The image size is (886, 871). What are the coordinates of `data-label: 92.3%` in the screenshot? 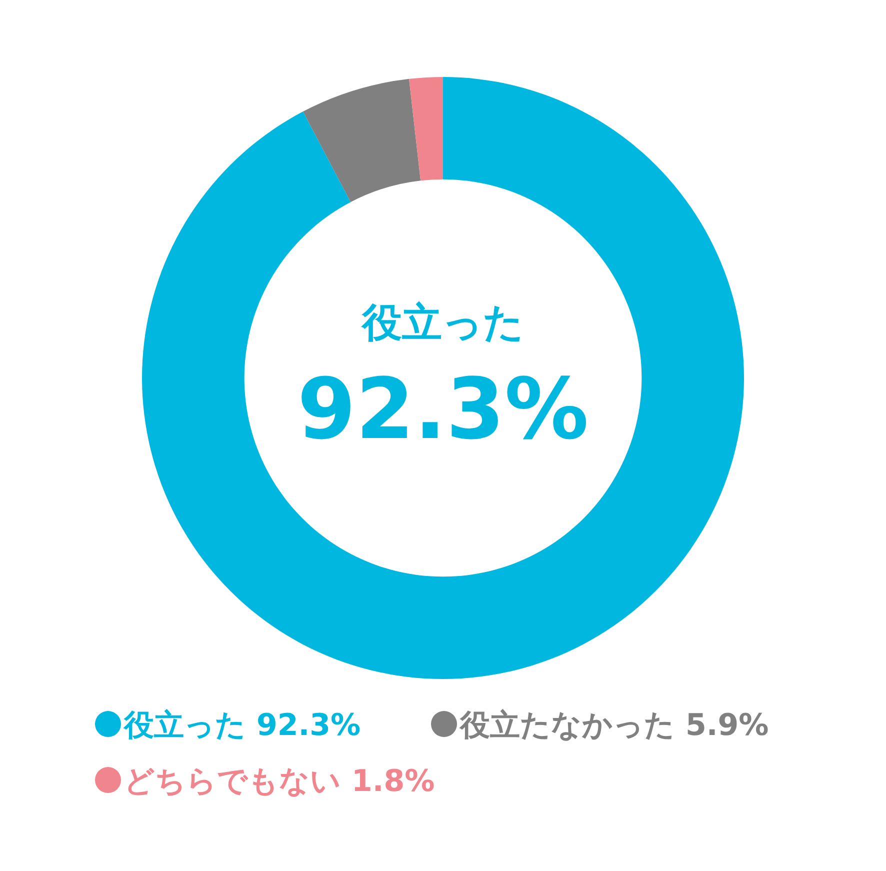 It's located at (443, 409).